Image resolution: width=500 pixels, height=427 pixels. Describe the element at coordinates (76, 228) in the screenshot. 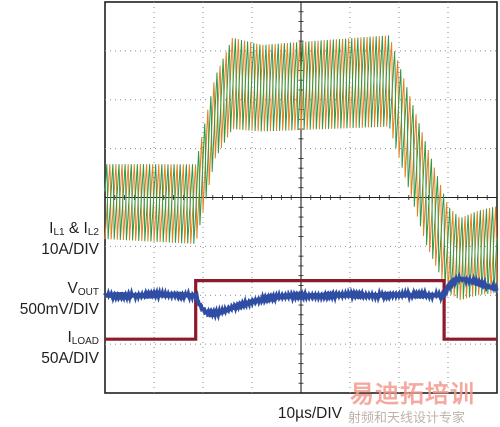

I see `il-joiner: & I` at that location.